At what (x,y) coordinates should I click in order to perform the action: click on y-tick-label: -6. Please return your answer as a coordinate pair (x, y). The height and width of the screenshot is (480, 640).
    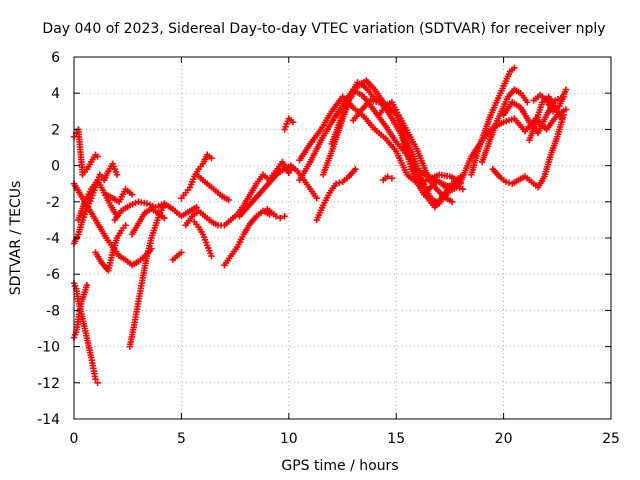
    Looking at the image, I should click on (53, 275).